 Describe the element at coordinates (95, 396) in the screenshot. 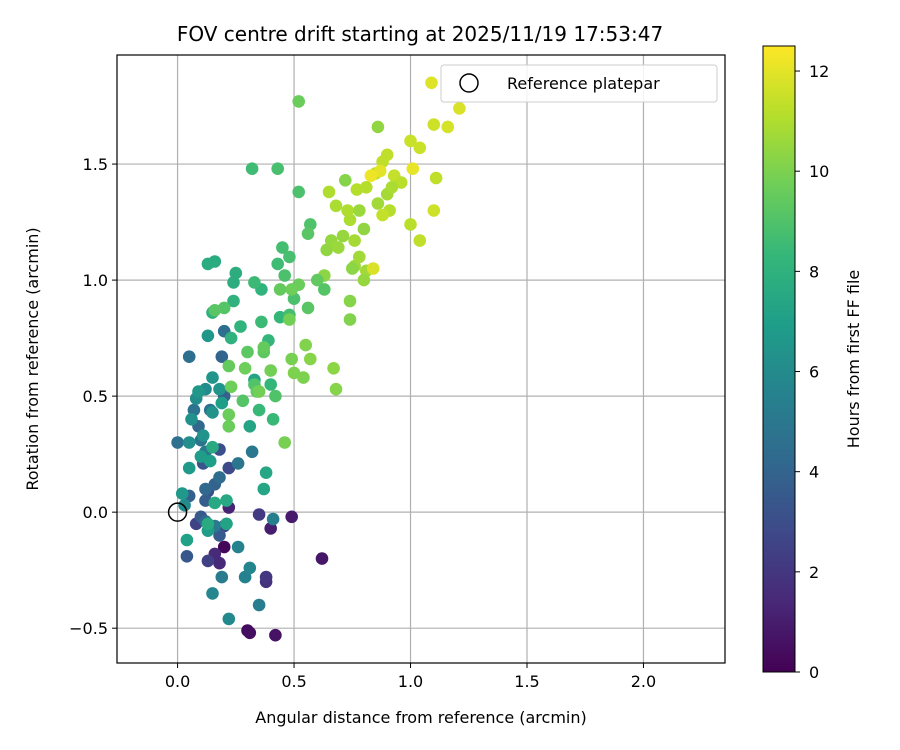

I see `y-tick-label: 0.5` at that location.